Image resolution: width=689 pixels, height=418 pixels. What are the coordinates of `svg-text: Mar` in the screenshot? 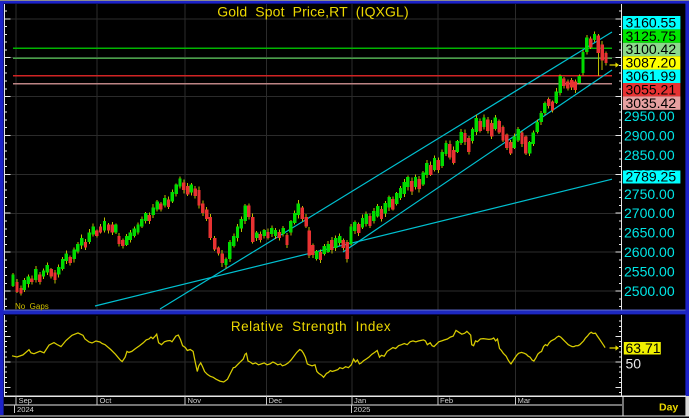 It's located at (525, 400).